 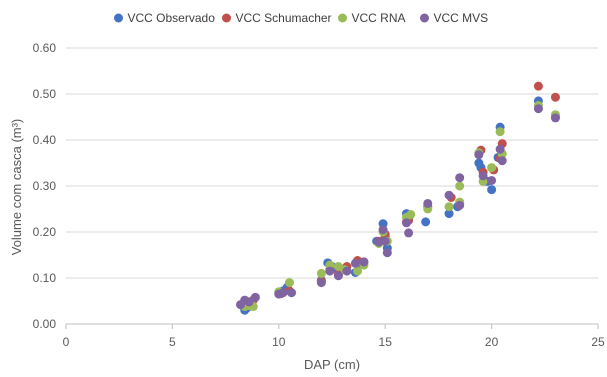 I want to click on y-tick-label: 0.10, so click(x=45, y=278).